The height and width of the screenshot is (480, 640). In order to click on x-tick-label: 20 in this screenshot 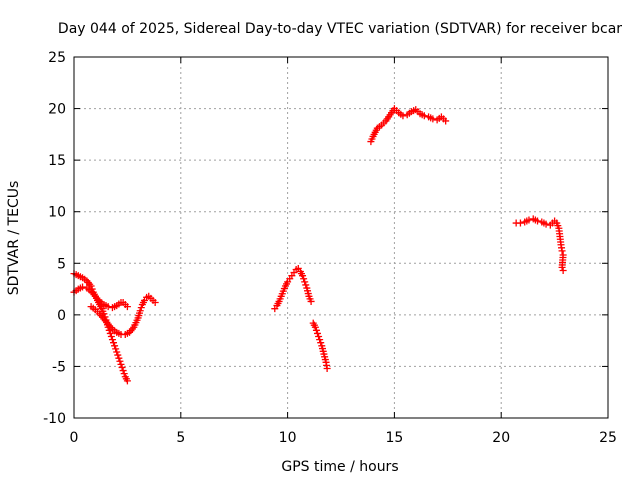, I will do `click(501, 438)`.